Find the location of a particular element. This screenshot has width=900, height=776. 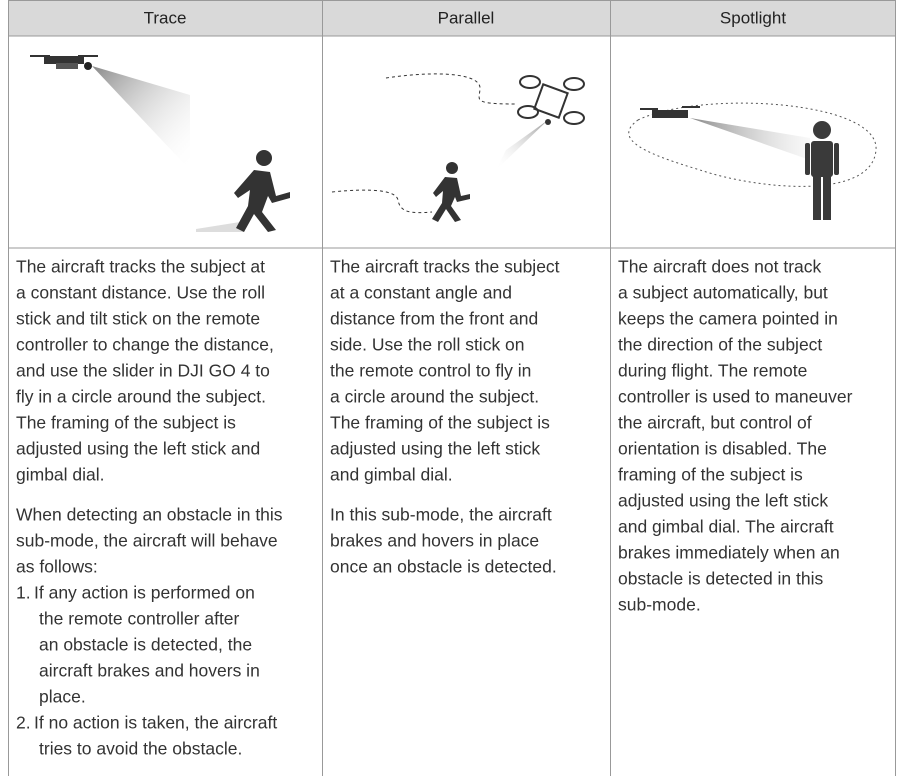

paragraph-line: at a constant angle and is located at coordinates (421, 293).